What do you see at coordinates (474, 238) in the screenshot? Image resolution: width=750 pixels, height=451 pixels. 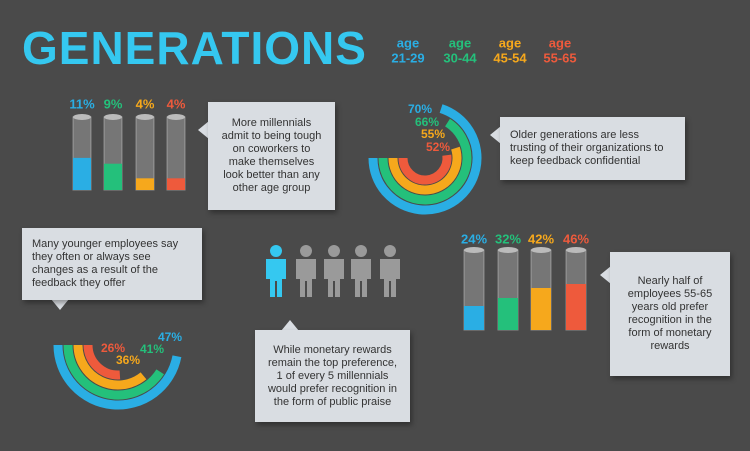 I see `value-label: 24%` at bounding box center [474, 238].